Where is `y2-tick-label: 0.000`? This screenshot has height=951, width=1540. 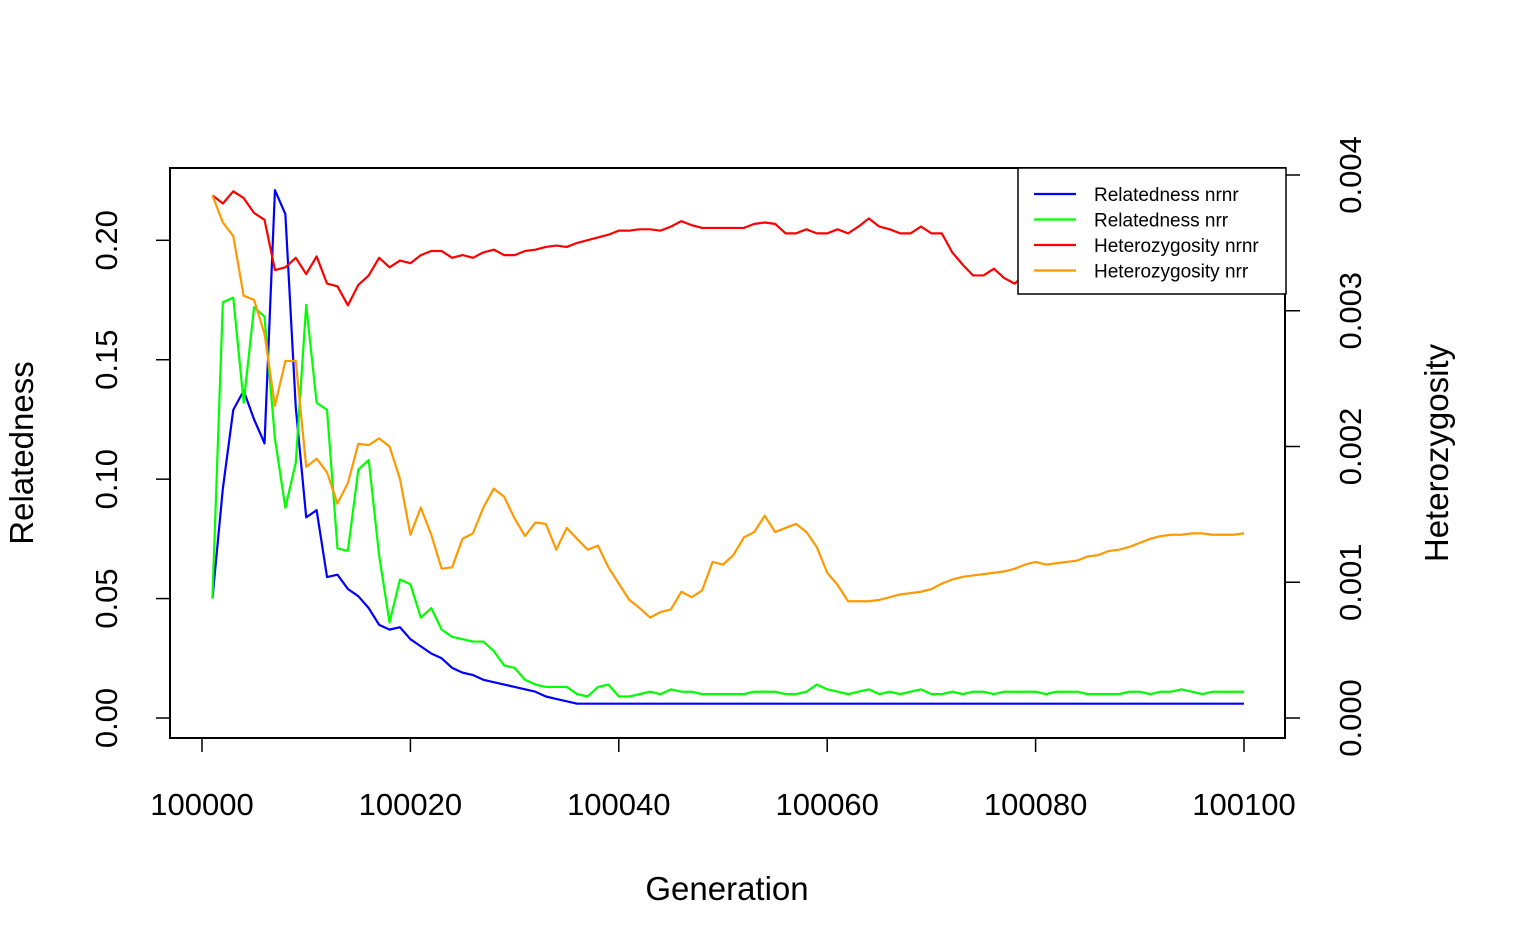
y2-tick-label: 0.000 is located at coordinates (1350, 718).